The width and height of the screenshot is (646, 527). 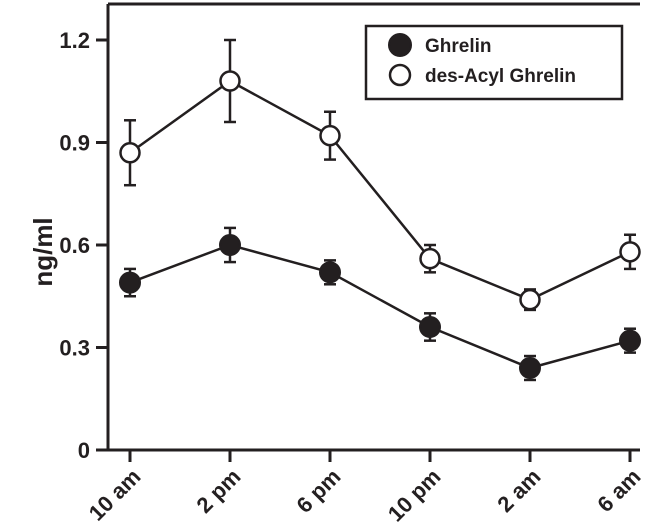 What do you see at coordinates (618, 490) in the screenshot?
I see `x-tick-label: 6 am` at bounding box center [618, 490].